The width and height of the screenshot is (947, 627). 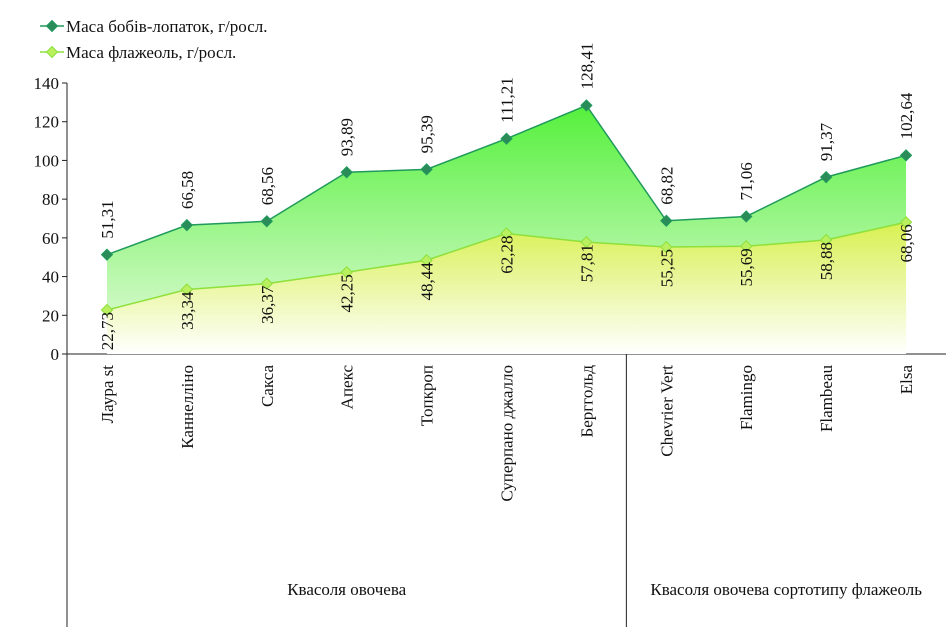 I want to click on y-tick-label: 60, so click(x=50, y=238).